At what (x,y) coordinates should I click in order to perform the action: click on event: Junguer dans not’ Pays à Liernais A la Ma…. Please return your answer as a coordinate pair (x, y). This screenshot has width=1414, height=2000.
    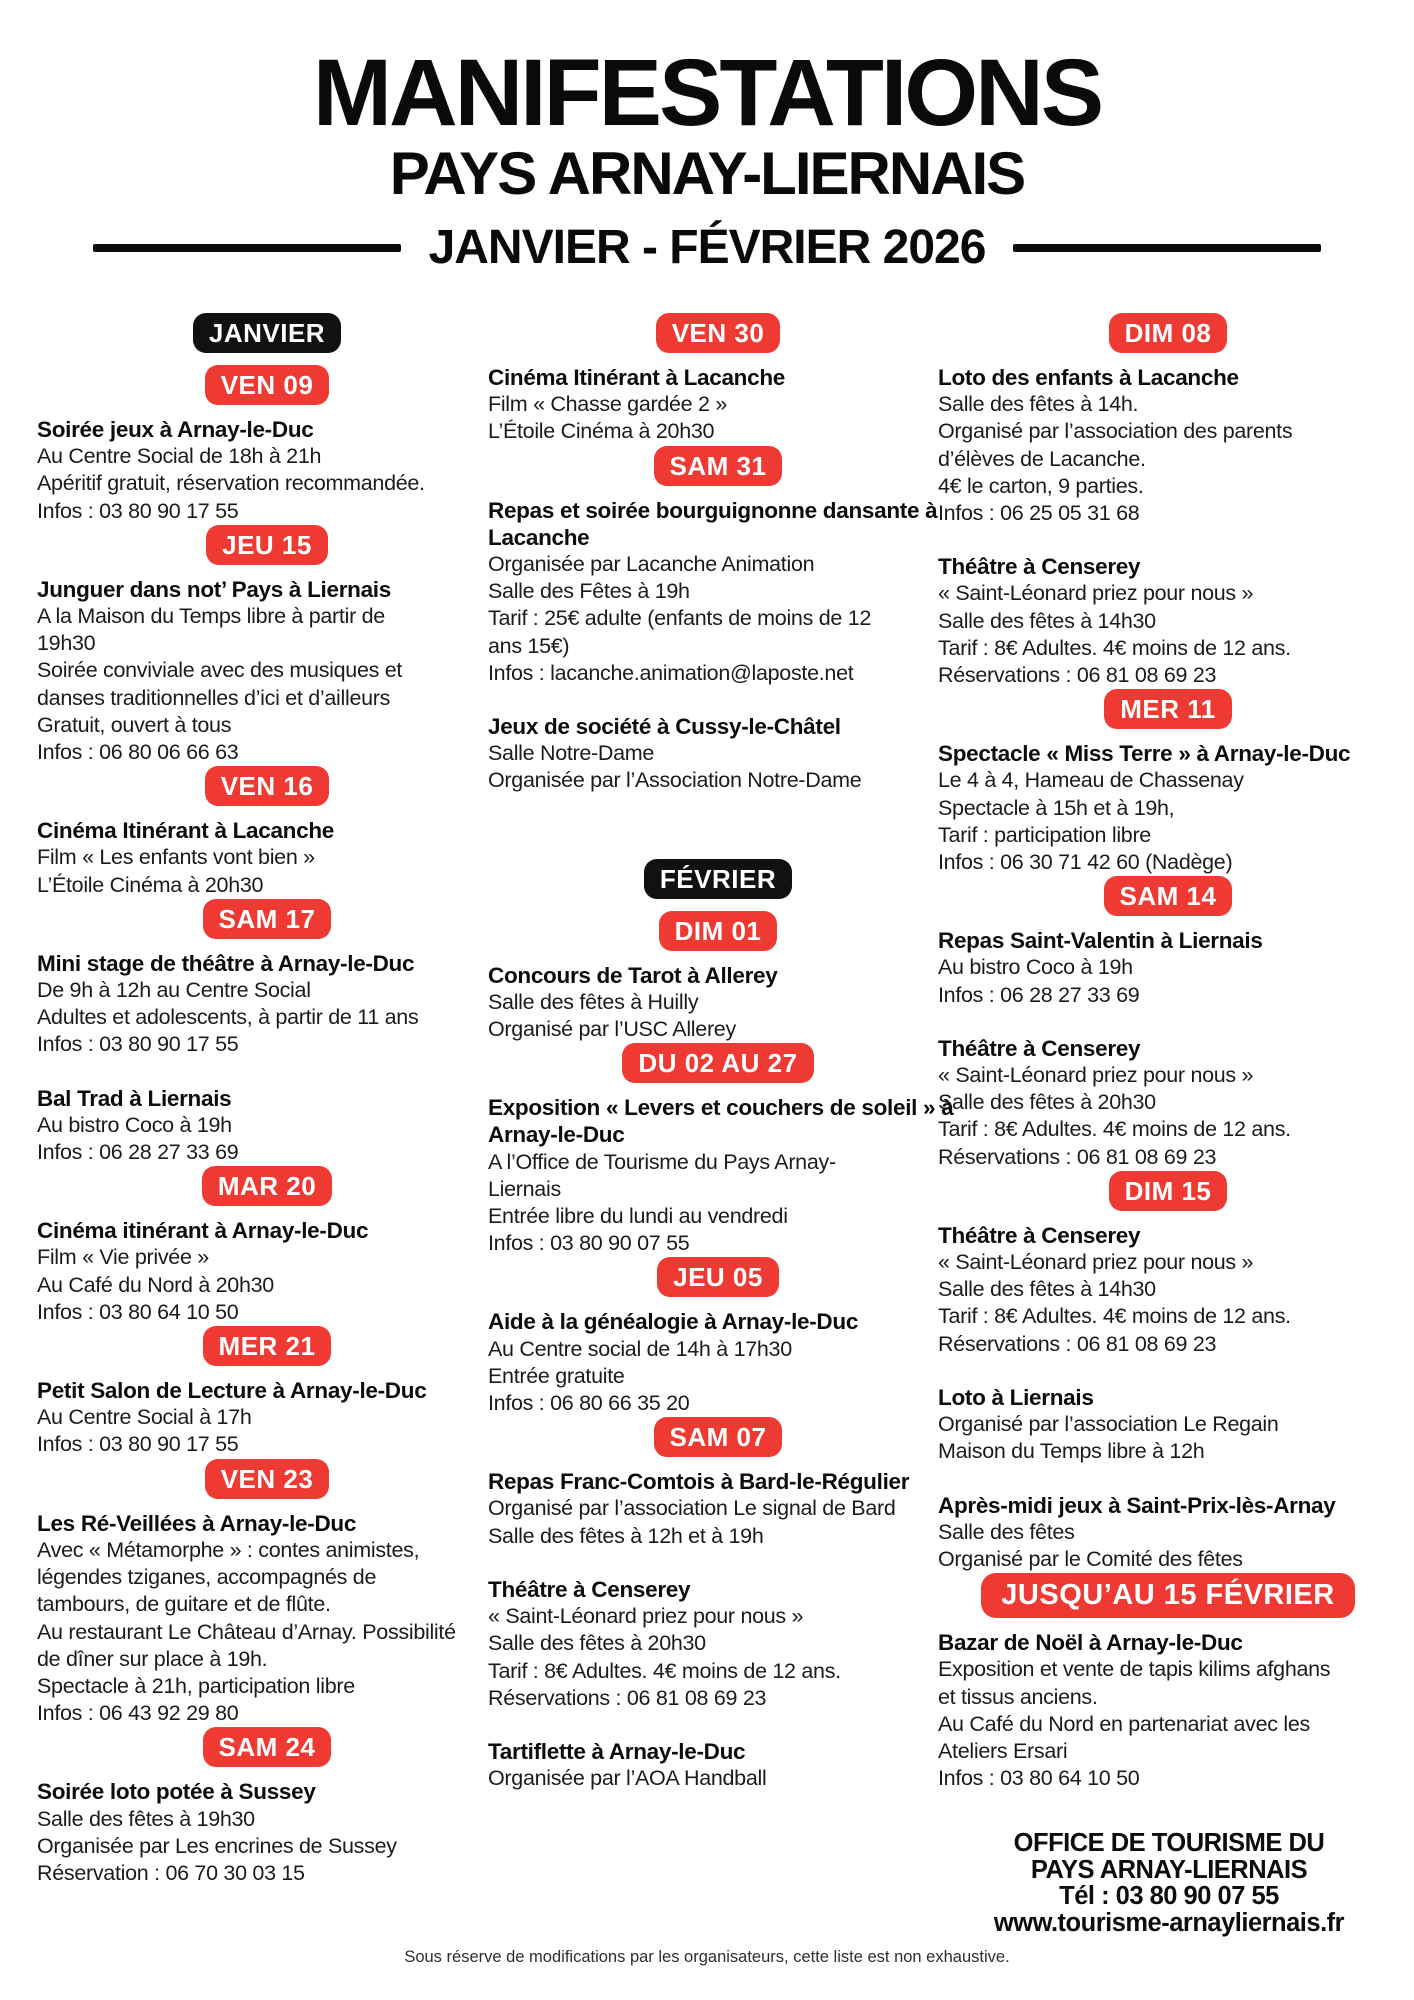
    Looking at the image, I should click on (267, 671).